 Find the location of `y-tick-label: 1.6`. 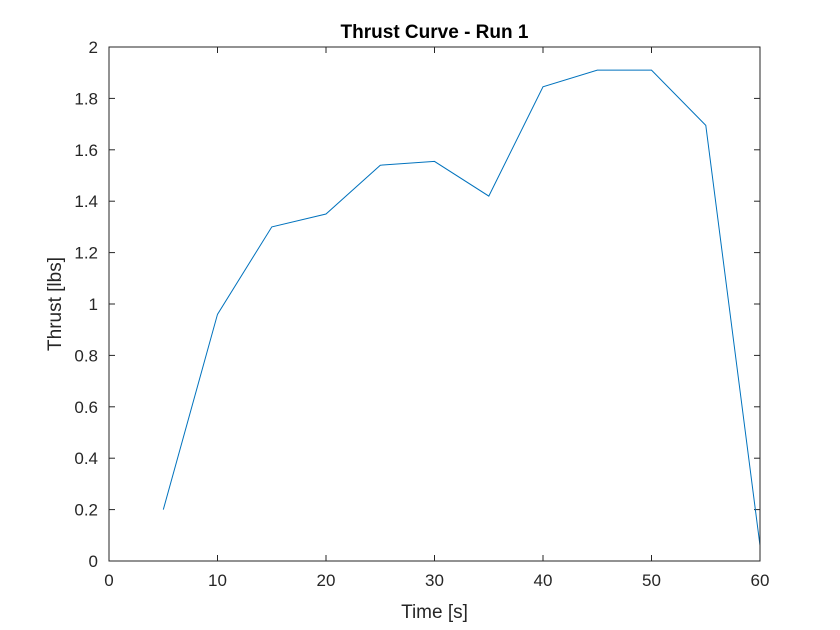

y-tick-label: 1.6 is located at coordinates (86, 150).